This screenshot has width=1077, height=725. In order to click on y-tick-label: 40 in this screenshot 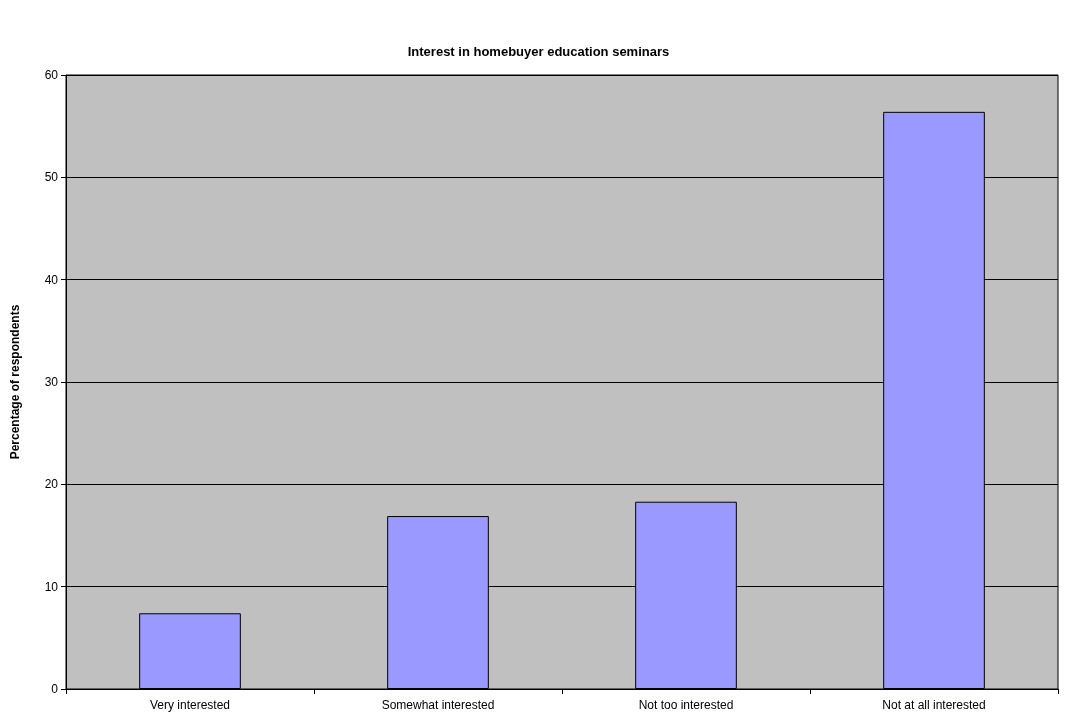, I will do `click(51, 279)`.